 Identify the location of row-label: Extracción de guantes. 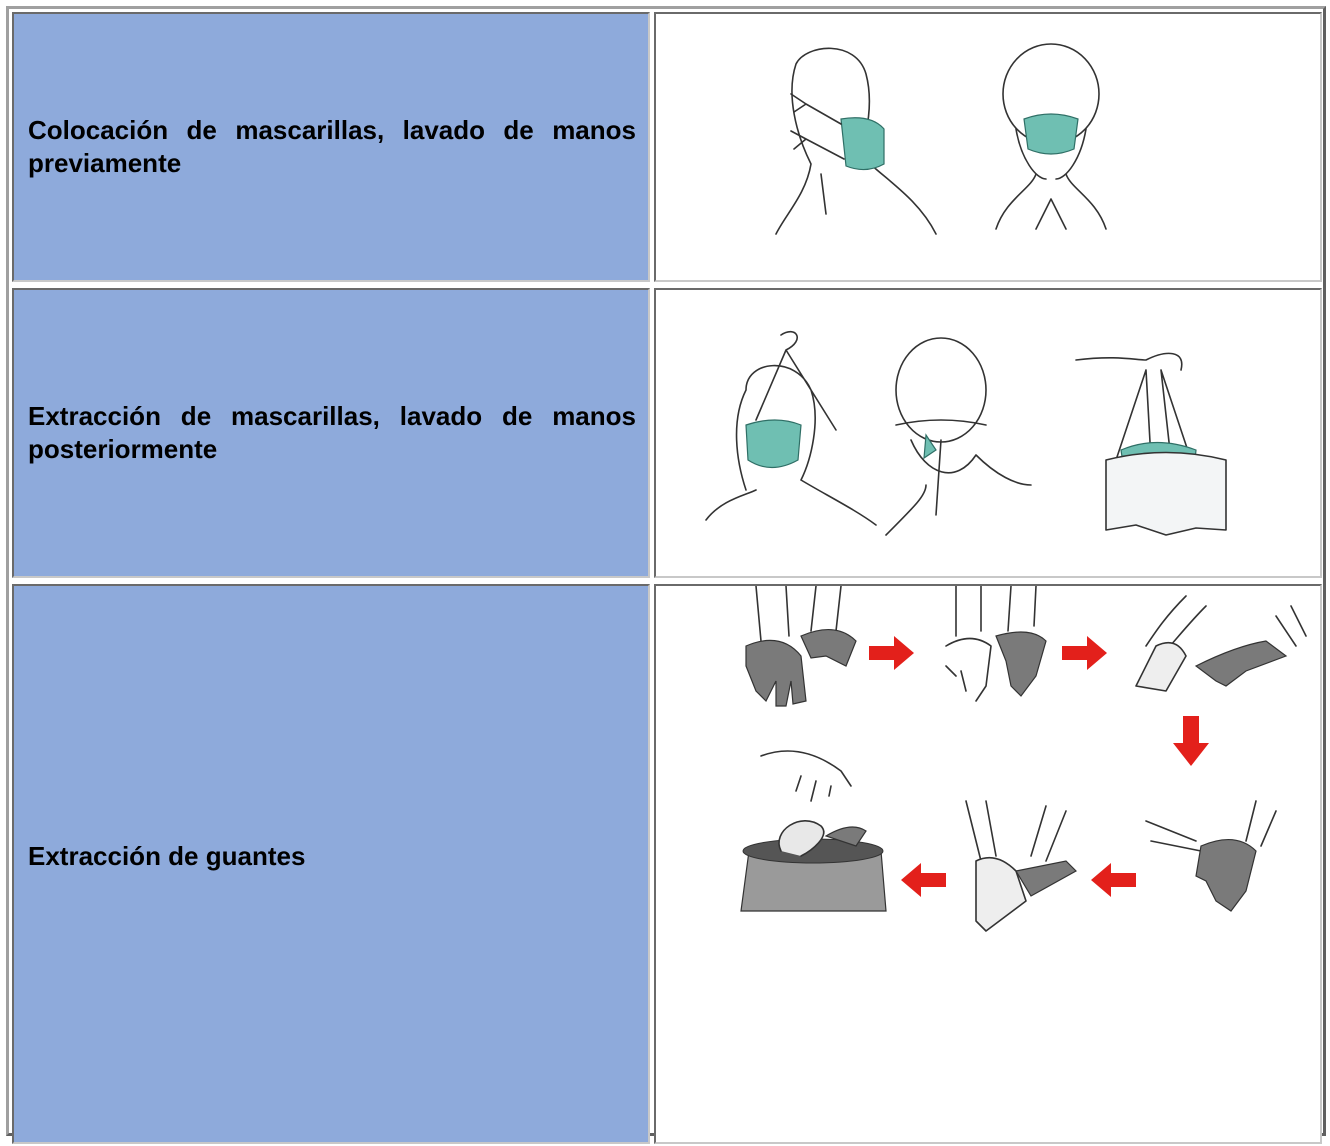
(167, 855).